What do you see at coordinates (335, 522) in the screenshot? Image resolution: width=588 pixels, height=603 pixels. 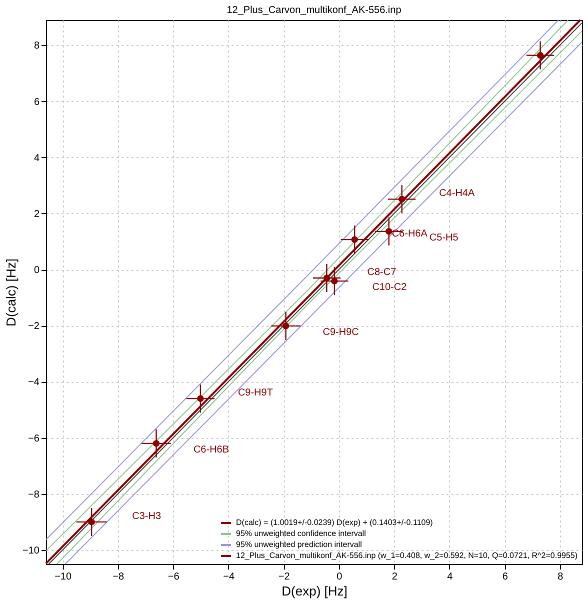 I see `legend-label: D(calc) = (1.0019+/-0.0239) D(exp) + (0.1403+/-0.1109)` at bounding box center [335, 522].